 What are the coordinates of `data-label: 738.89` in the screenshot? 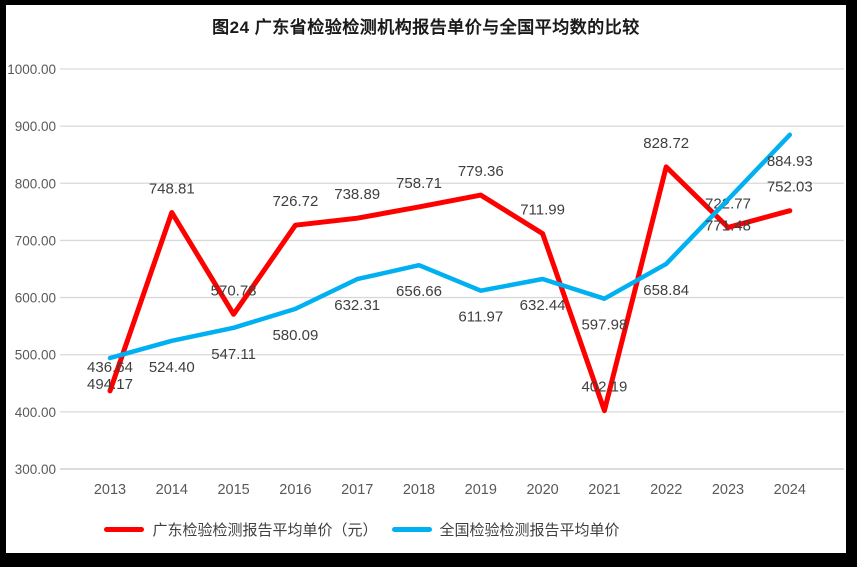 It's located at (357, 194).